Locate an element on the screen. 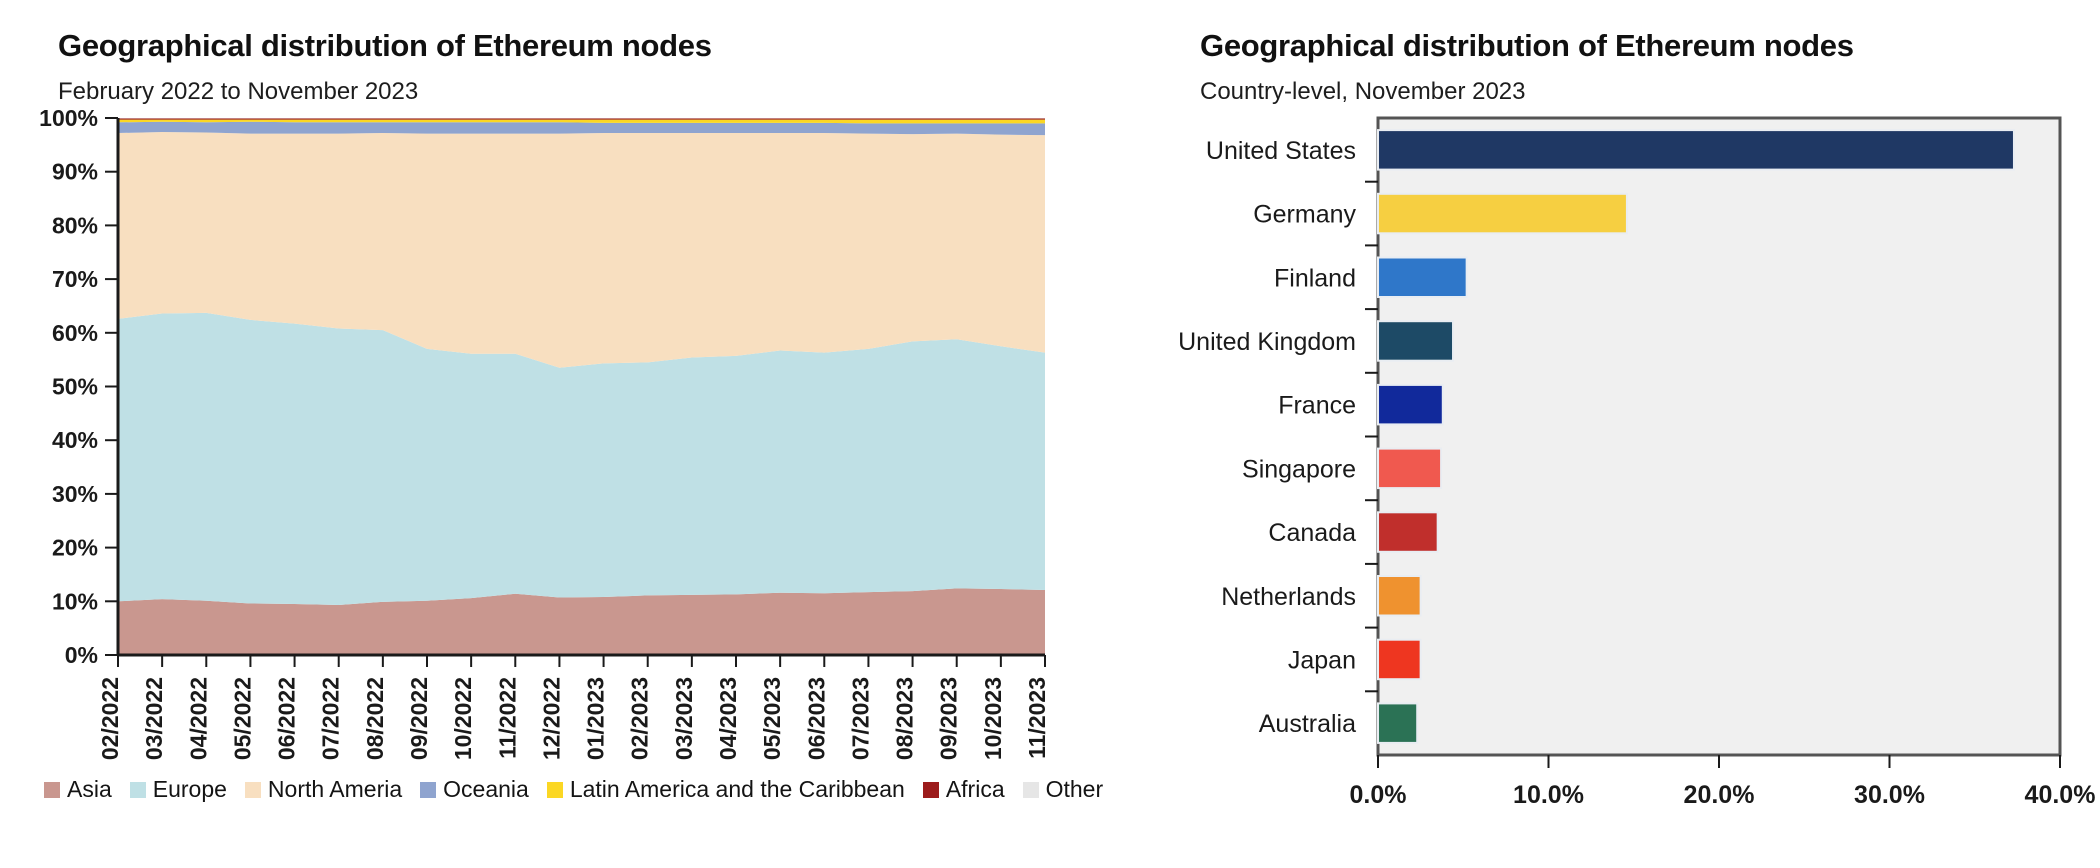  x-axis-tick-label: 08/2022 is located at coordinates (375, 718).